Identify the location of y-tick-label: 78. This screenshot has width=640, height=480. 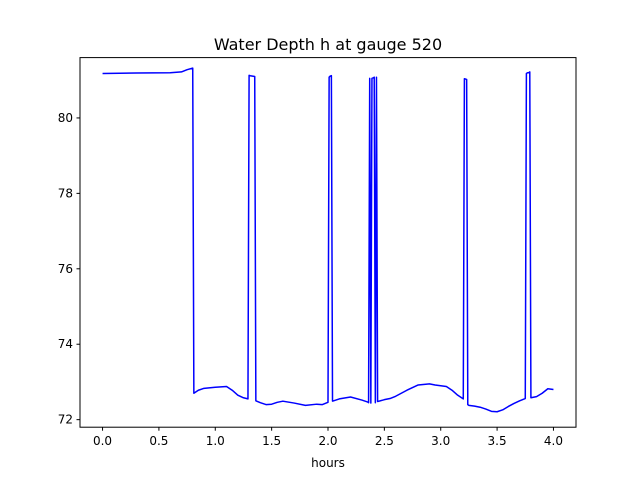
(65, 193).